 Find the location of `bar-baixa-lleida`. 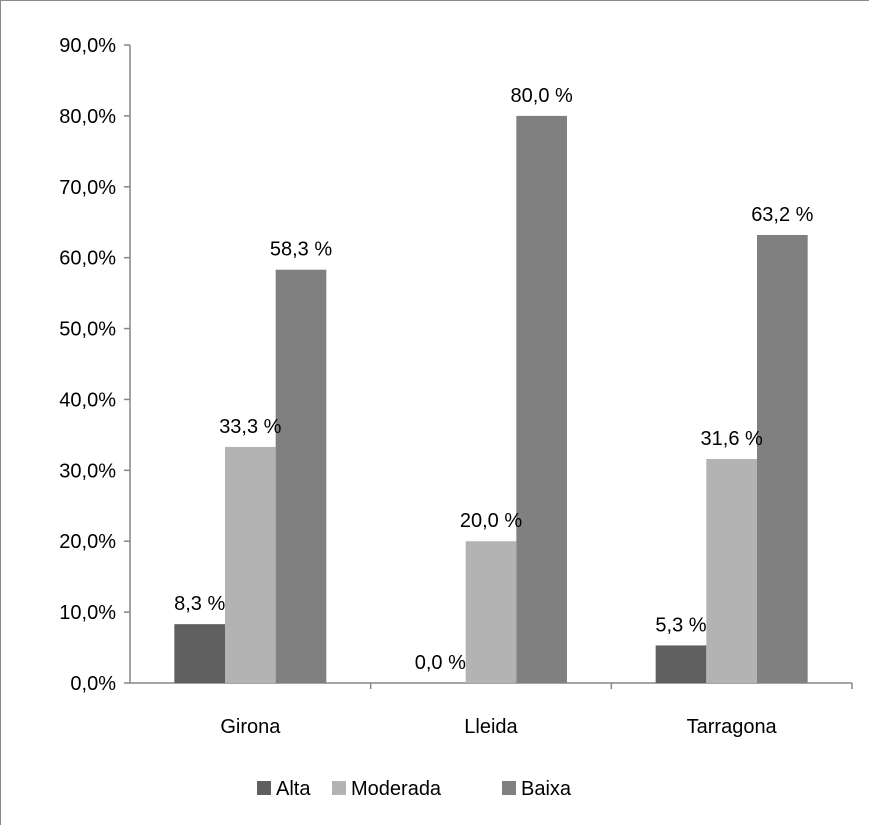

bar-baixa-lleida is located at coordinates (541, 399).